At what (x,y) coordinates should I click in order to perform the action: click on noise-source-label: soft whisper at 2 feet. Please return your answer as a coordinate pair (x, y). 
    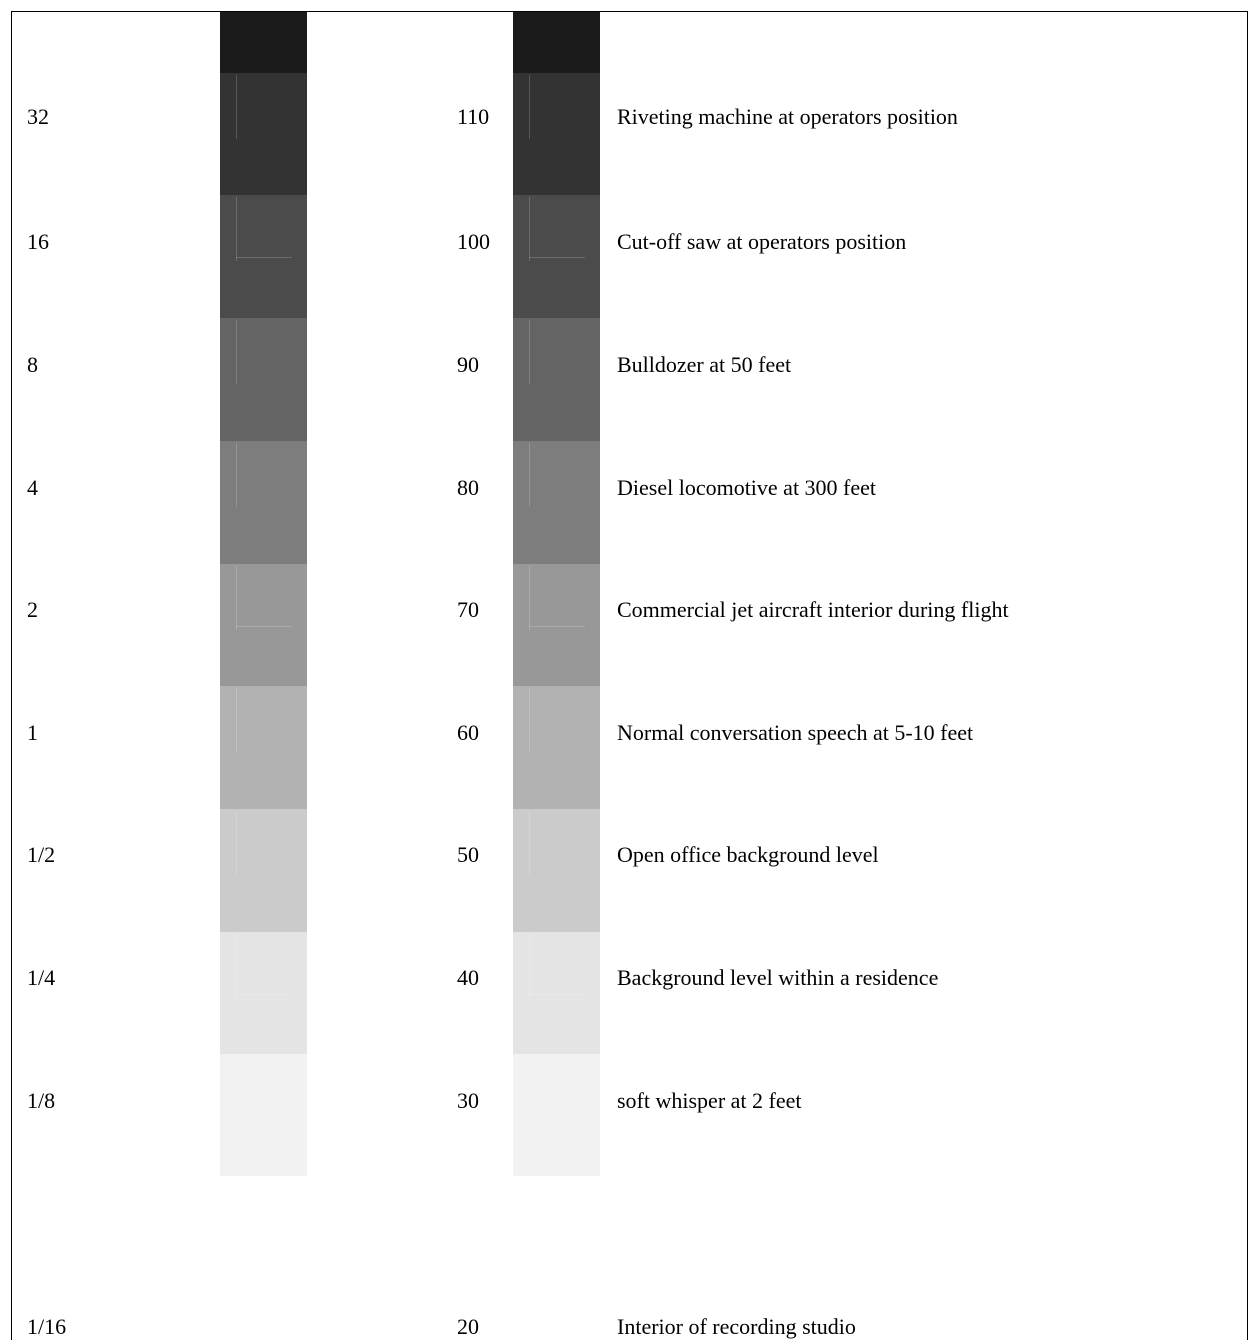
    Looking at the image, I should click on (709, 1100).